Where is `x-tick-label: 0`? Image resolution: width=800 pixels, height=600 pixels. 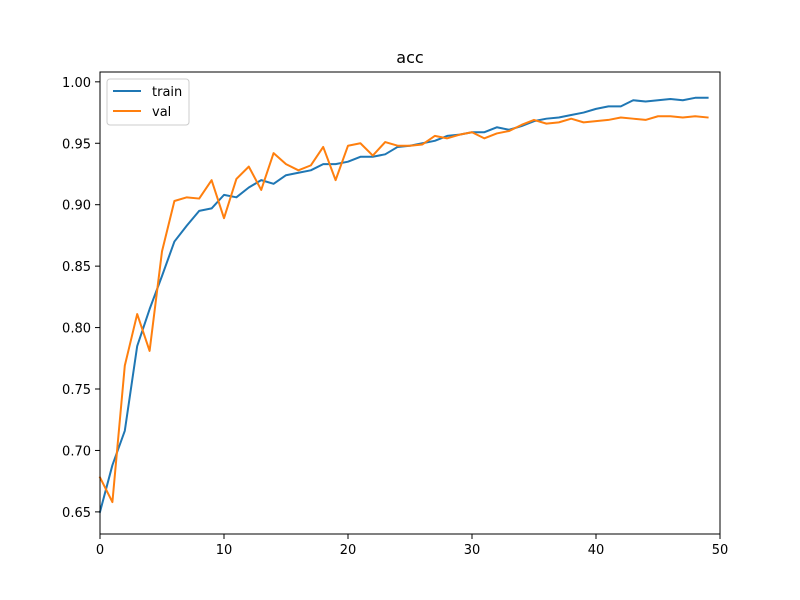 x-tick-label: 0 is located at coordinates (100, 550).